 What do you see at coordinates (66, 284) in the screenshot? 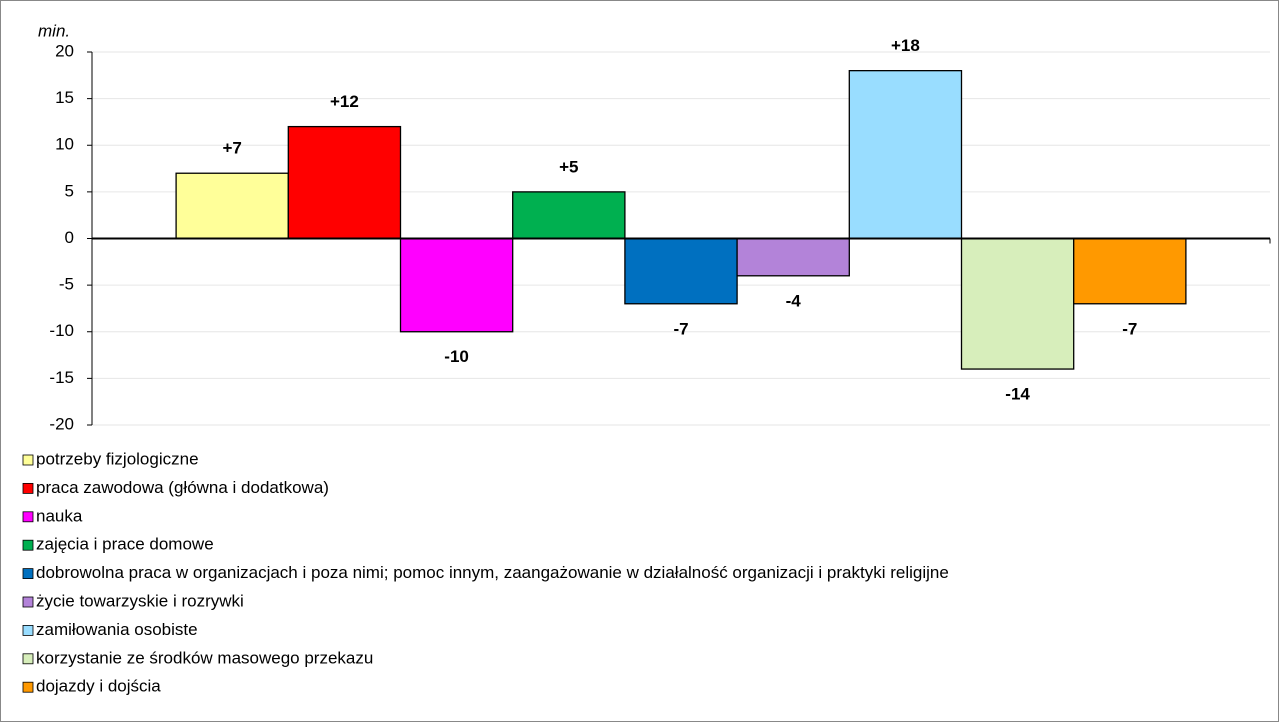
I see `y-tick-label: -5` at bounding box center [66, 284].